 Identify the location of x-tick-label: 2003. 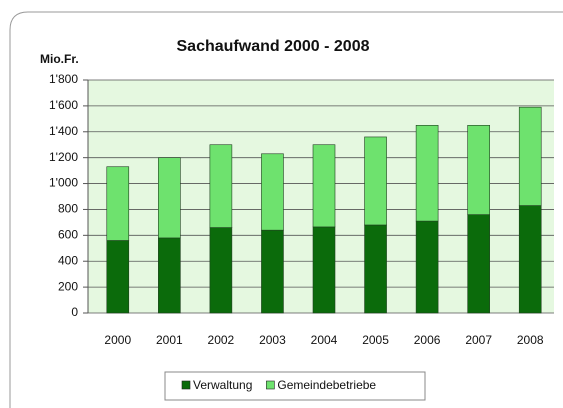
(272, 340).